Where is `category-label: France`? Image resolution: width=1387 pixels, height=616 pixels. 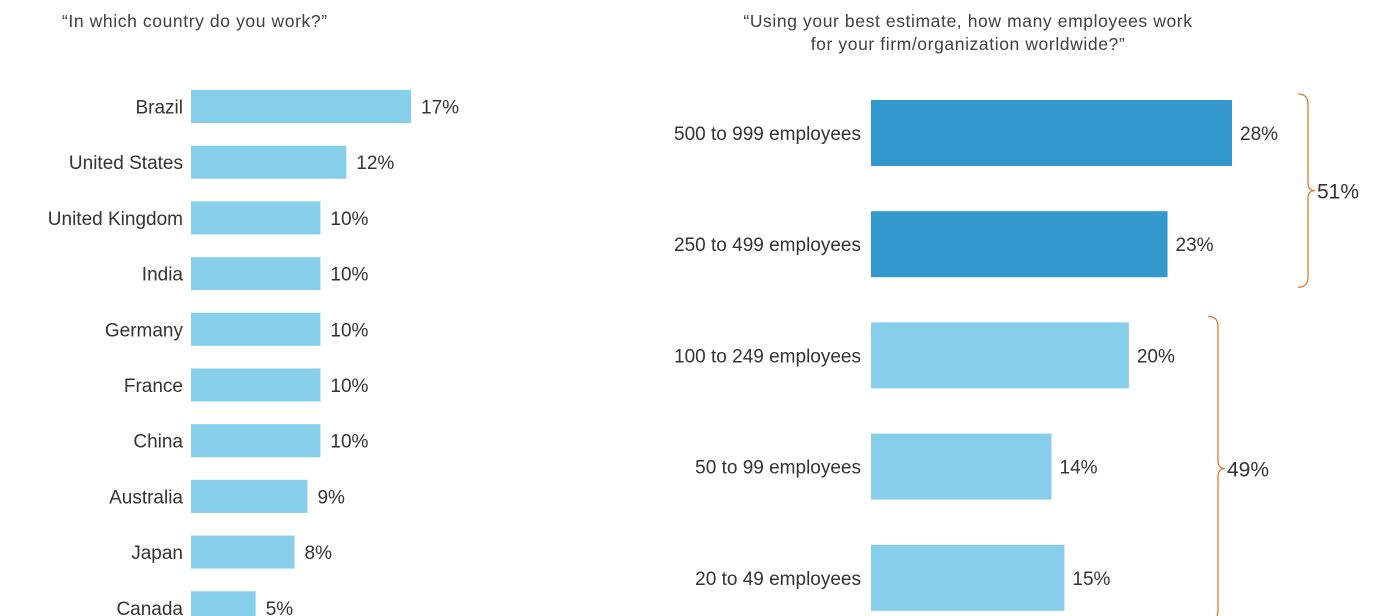 category-label: France is located at coordinates (153, 386).